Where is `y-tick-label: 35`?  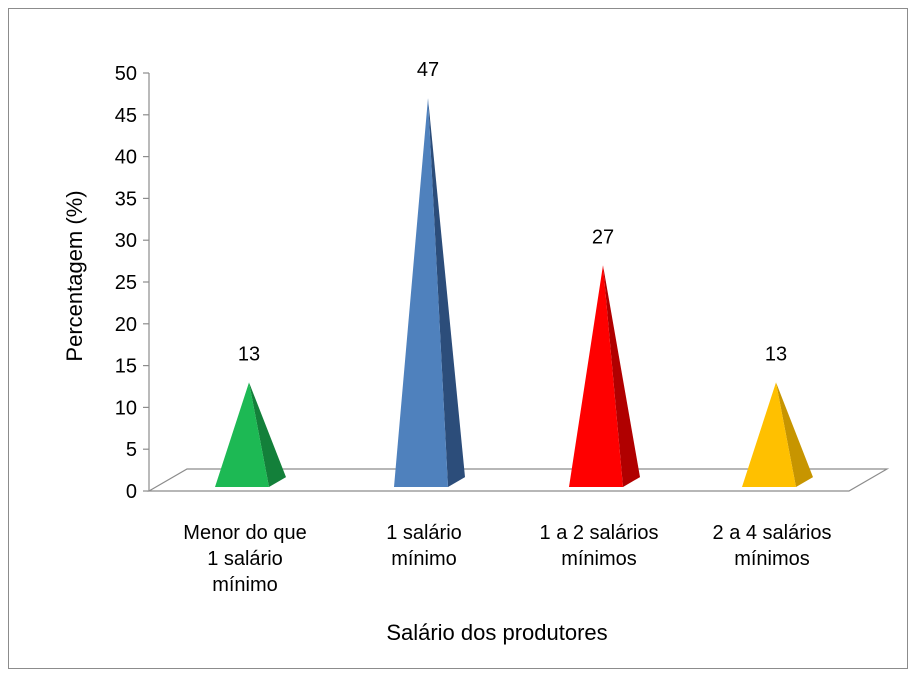 y-tick-label: 35 is located at coordinates (126, 199).